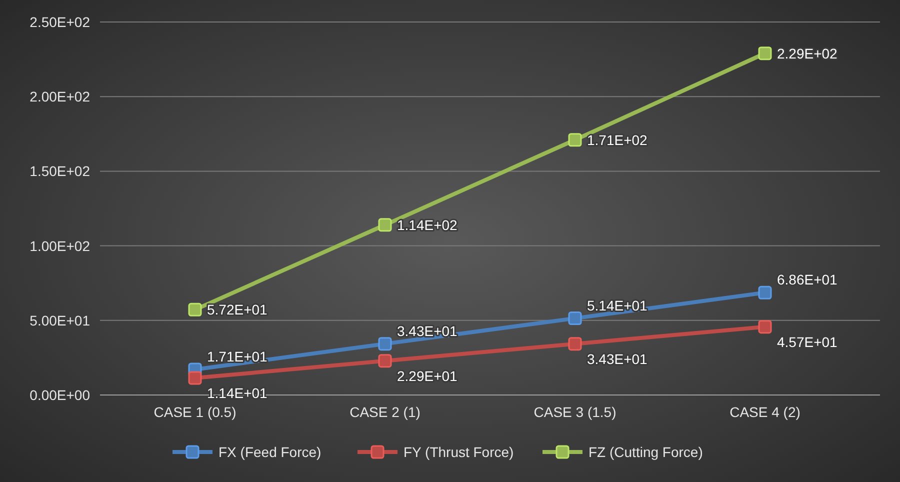  What do you see at coordinates (270, 452) in the screenshot?
I see `legend-label: FX (Feed Force)` at bounding box center [270, 452].